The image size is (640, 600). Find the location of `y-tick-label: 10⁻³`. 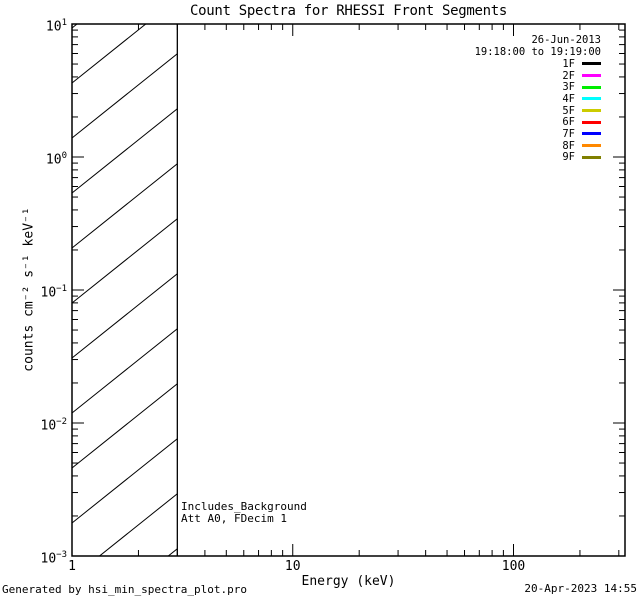

y-tick-label: 10⁻³ is located at coordinates (54, 558).